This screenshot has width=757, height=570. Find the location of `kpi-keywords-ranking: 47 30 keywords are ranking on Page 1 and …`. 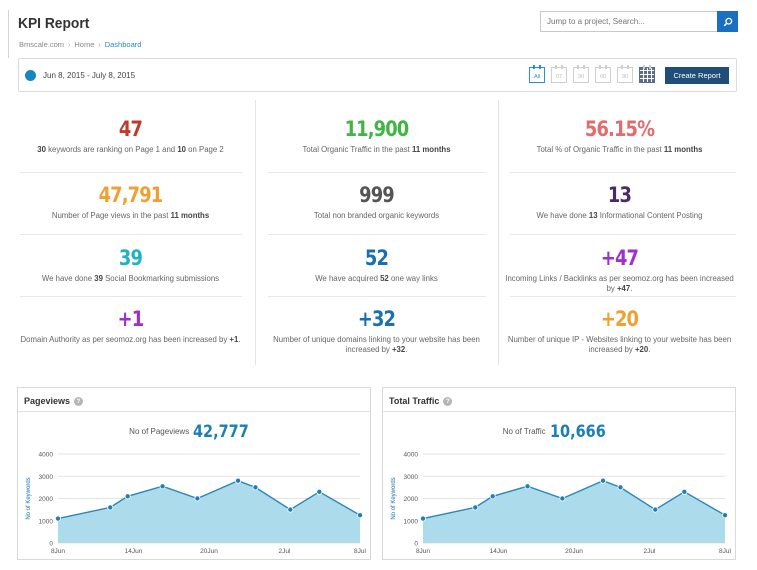

kpi-keywords-ranking: 47 30 keywords are ranking on Page 1 and … is located at coordinates (130, 136).